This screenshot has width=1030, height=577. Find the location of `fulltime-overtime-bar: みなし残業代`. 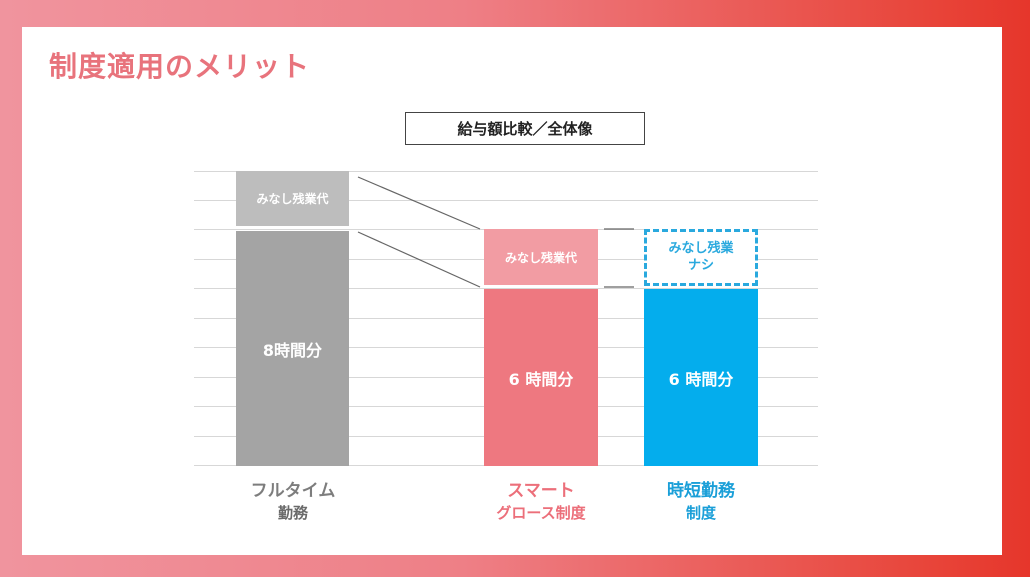

fulltime-overtime-bar: みなし残業代 is located at coordinates (292, 198).